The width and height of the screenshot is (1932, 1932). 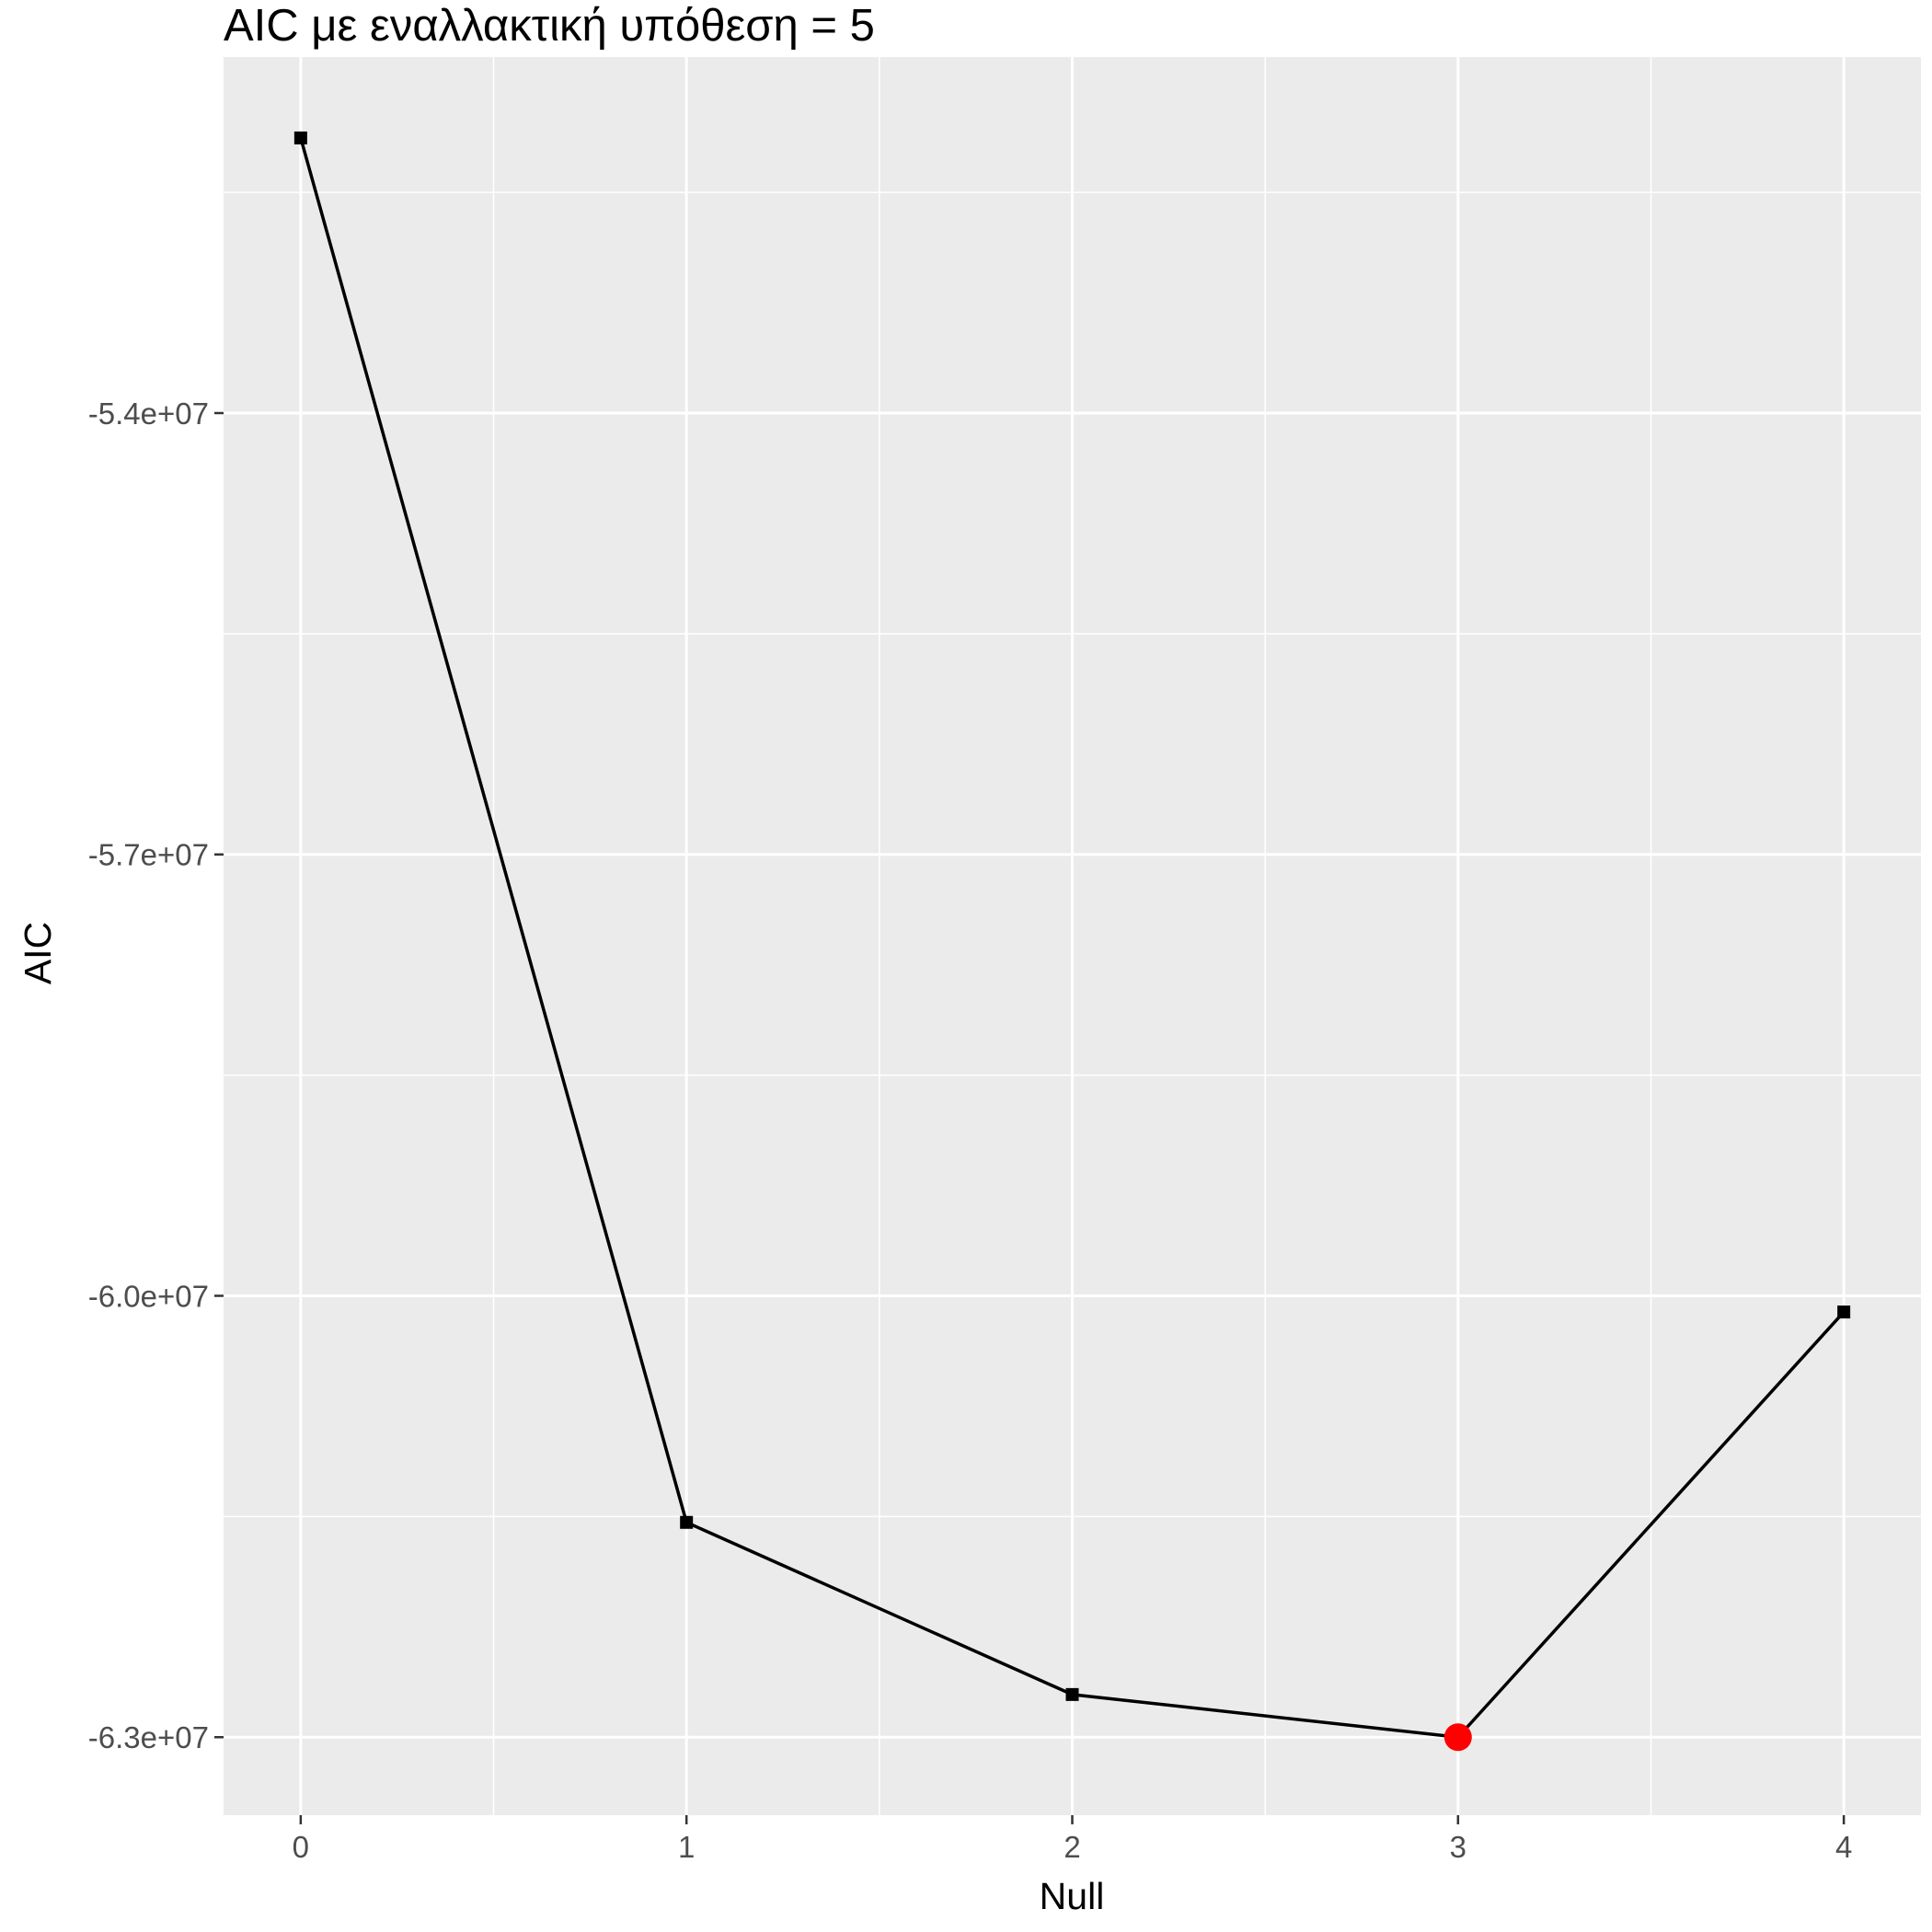 I want to click on x-tick-label: 0, so click(x=301, y=1847).